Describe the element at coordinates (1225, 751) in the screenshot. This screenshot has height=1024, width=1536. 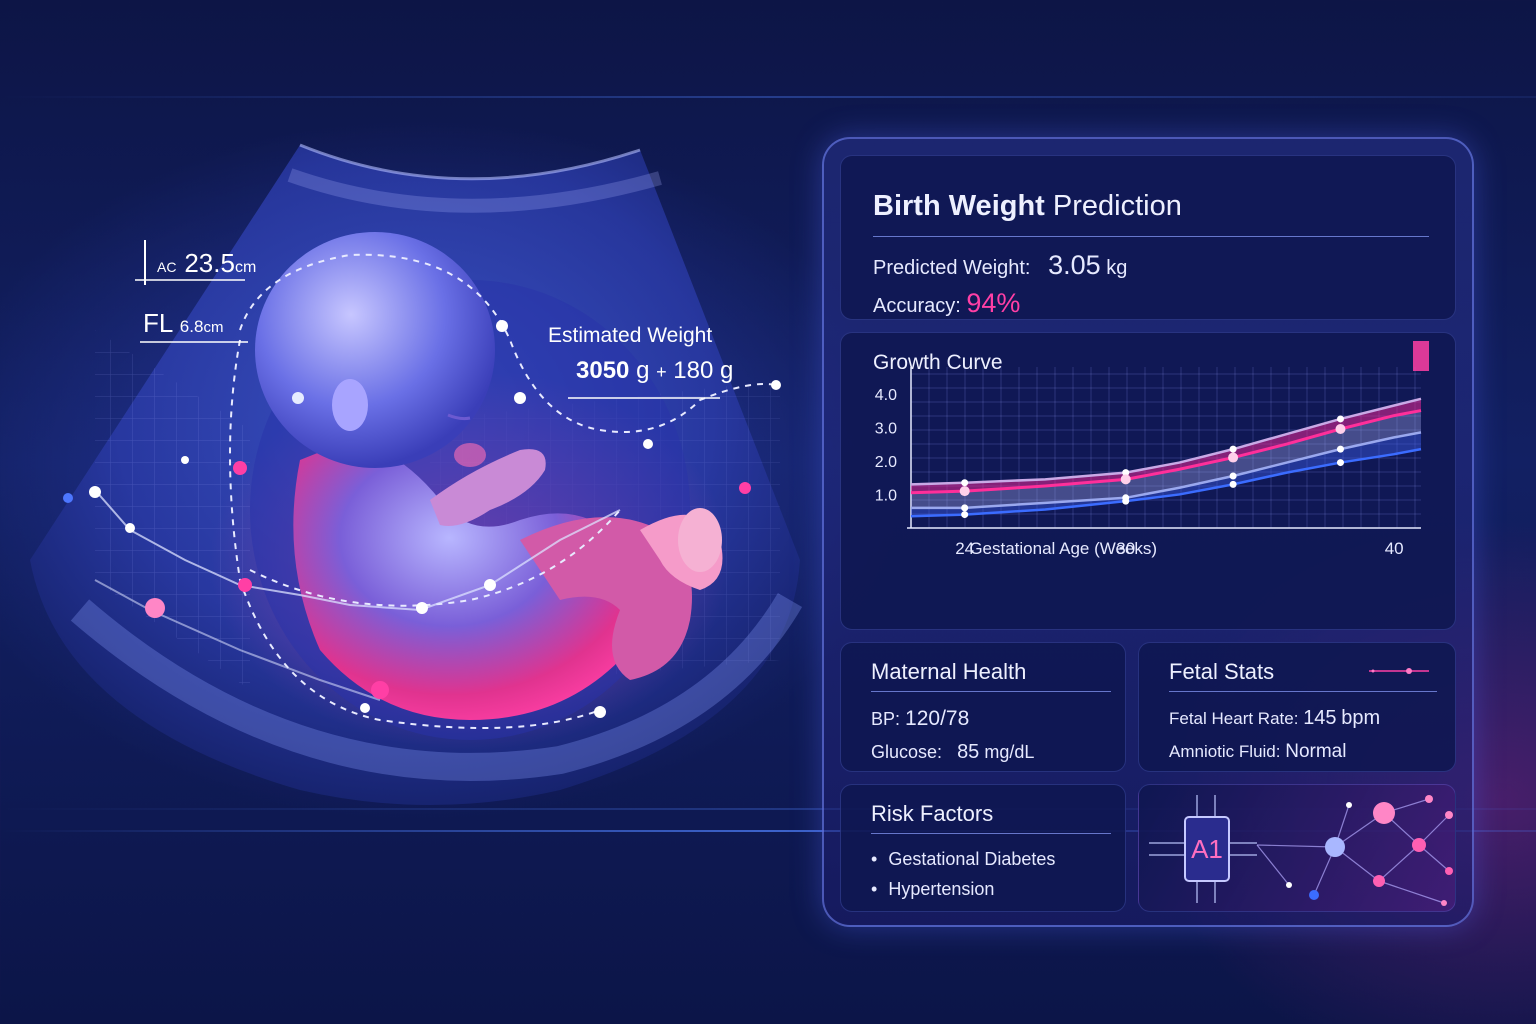
I see `amniotic-fluid-label: Amniotic Fluid:` at that location.